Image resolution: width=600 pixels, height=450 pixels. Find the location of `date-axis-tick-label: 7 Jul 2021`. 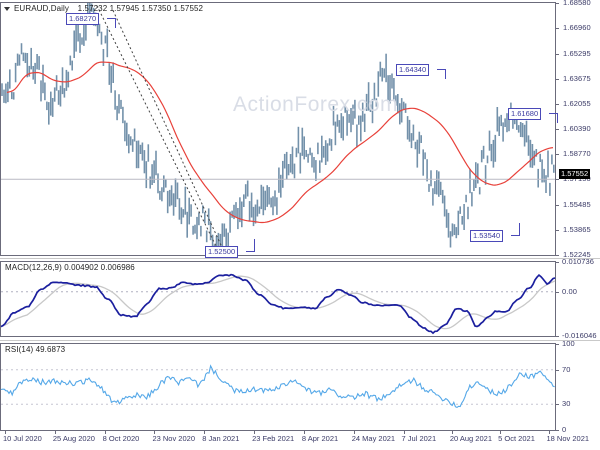

date-axis-tick-label: 7 Jul 2021 is located at coordinates (419, 438).